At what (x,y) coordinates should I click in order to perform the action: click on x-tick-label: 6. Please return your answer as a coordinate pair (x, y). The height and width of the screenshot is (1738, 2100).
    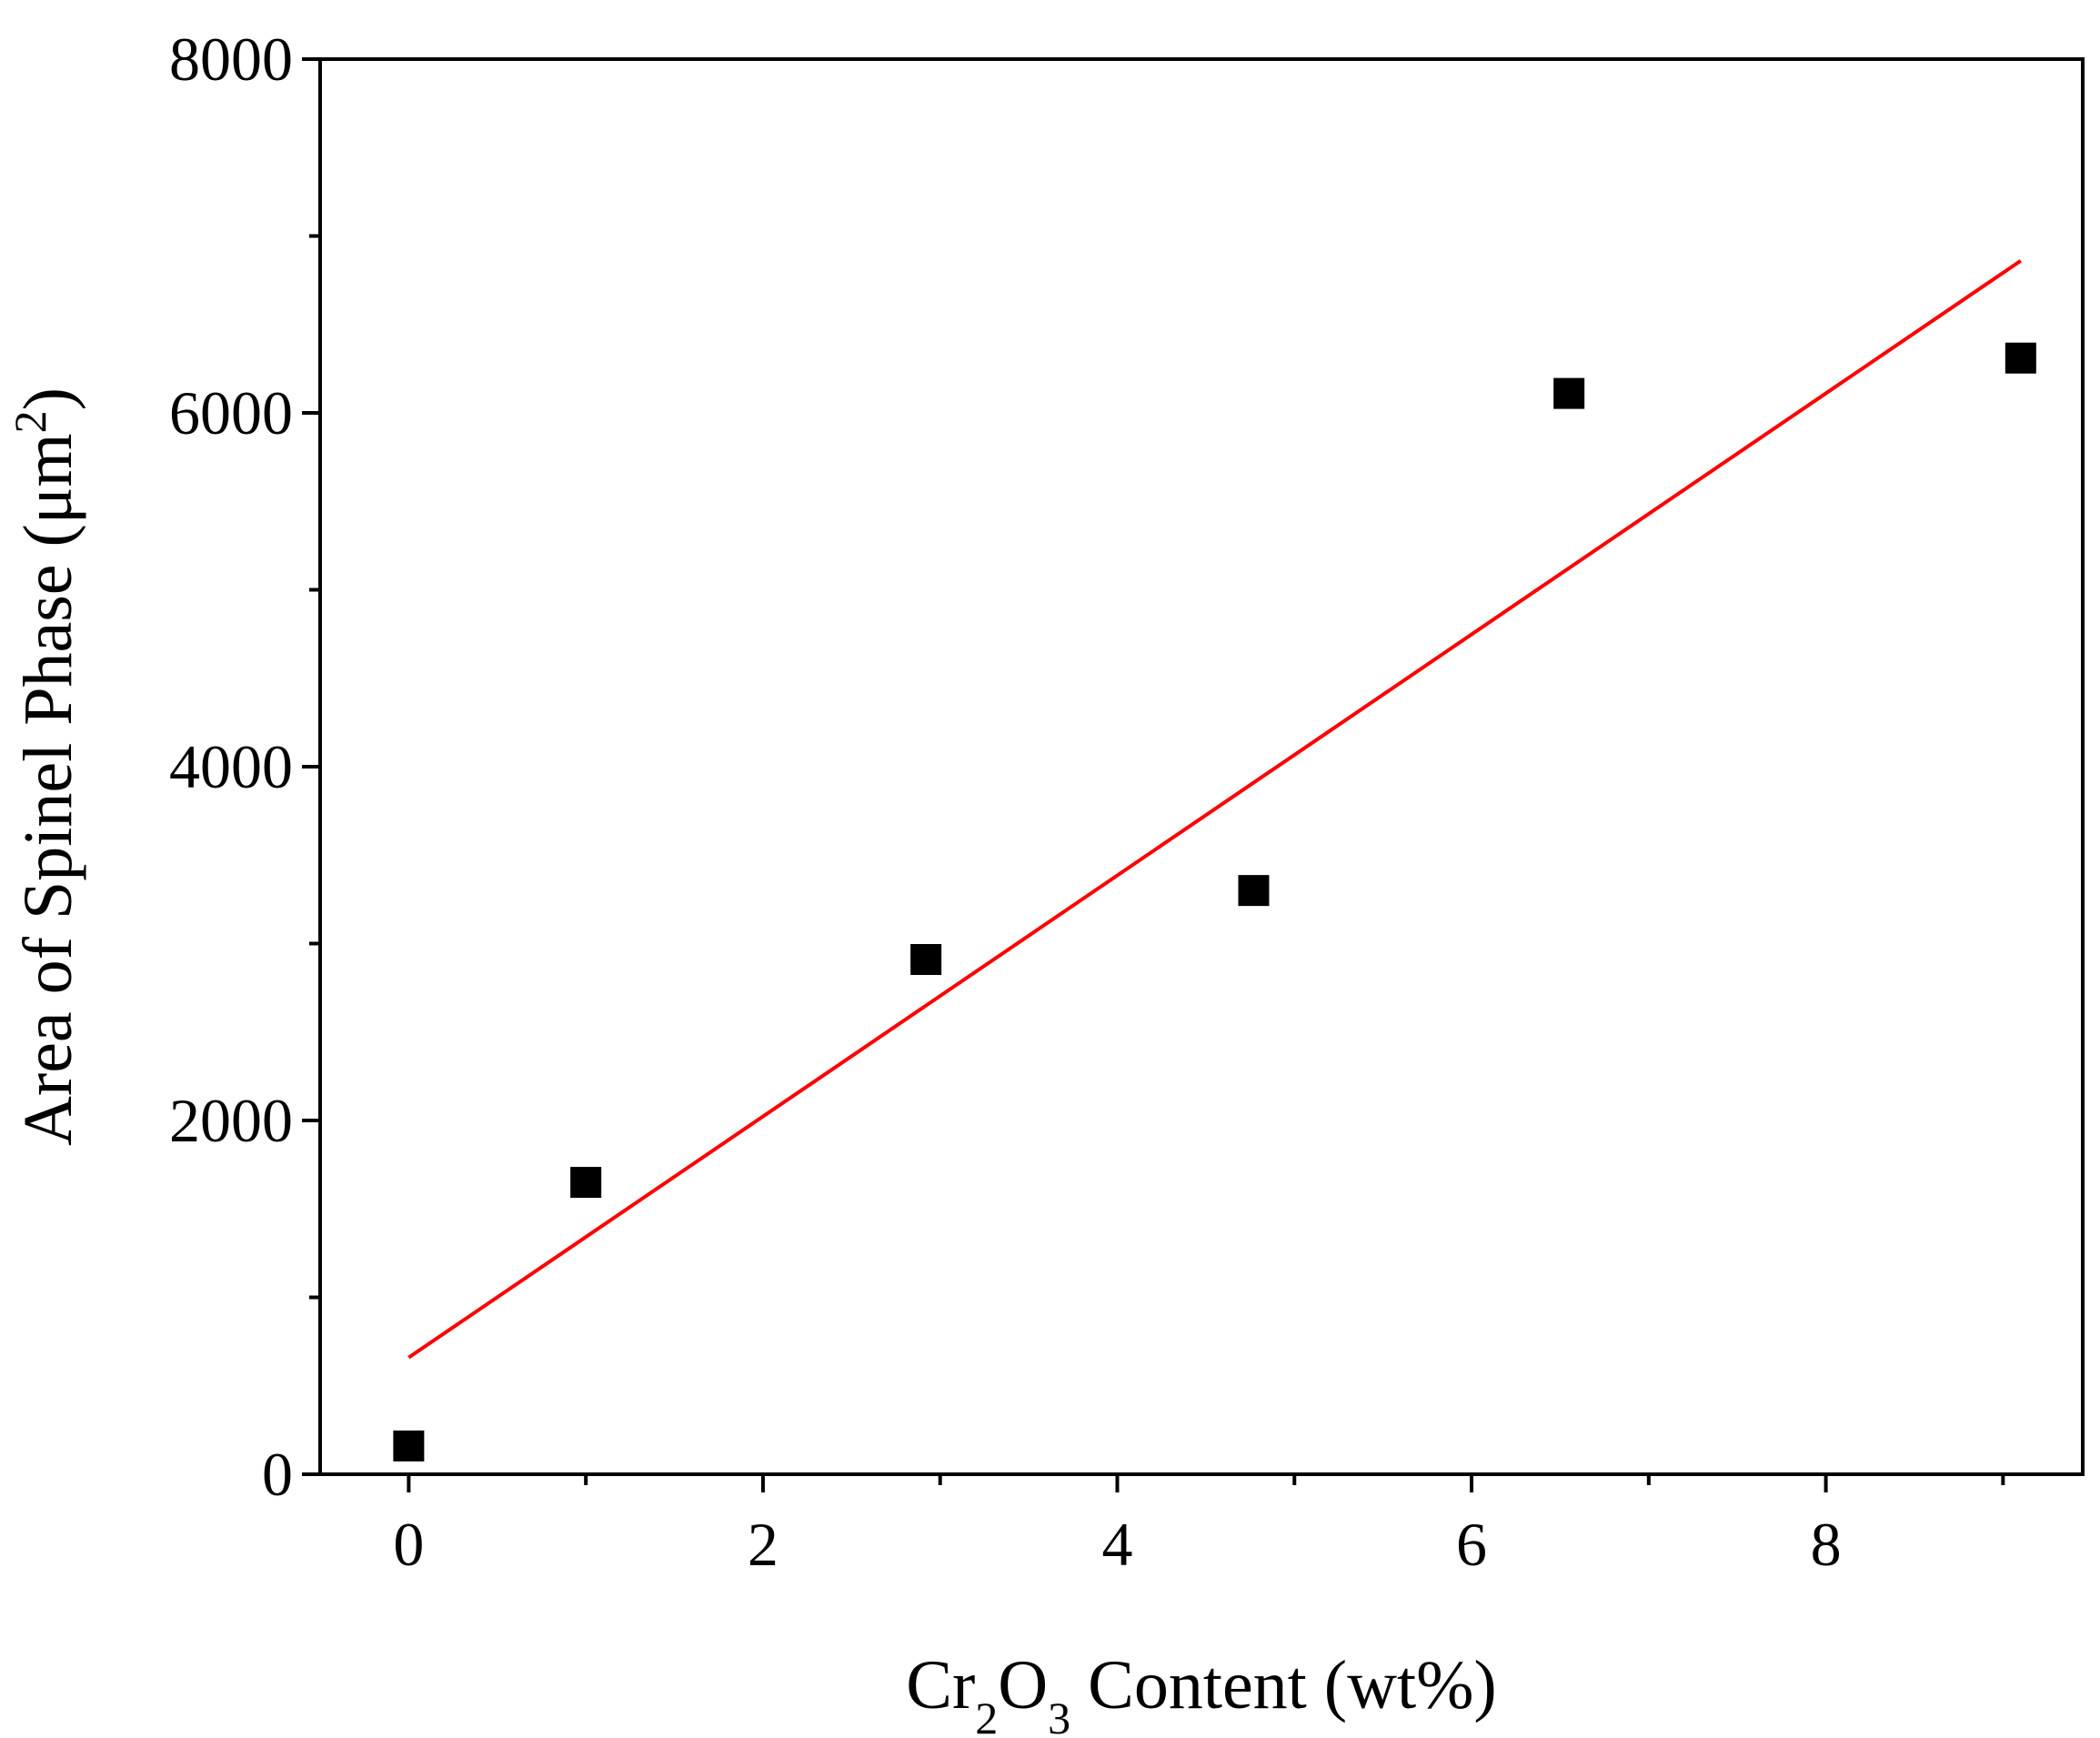
    Looking at the image, I should click on (1471, 1545).